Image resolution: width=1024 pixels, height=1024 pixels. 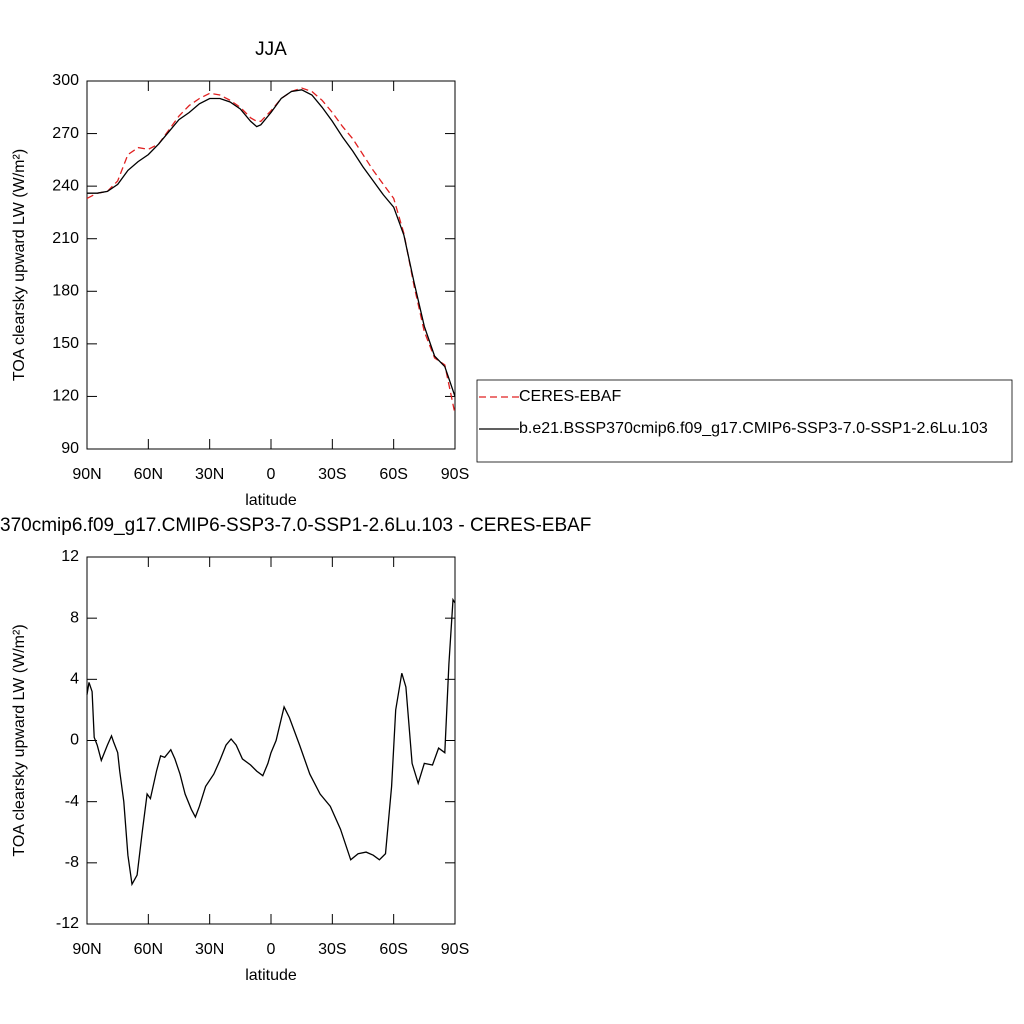 I want to click on y-tick-label: 120, so click(x=65, y=396).